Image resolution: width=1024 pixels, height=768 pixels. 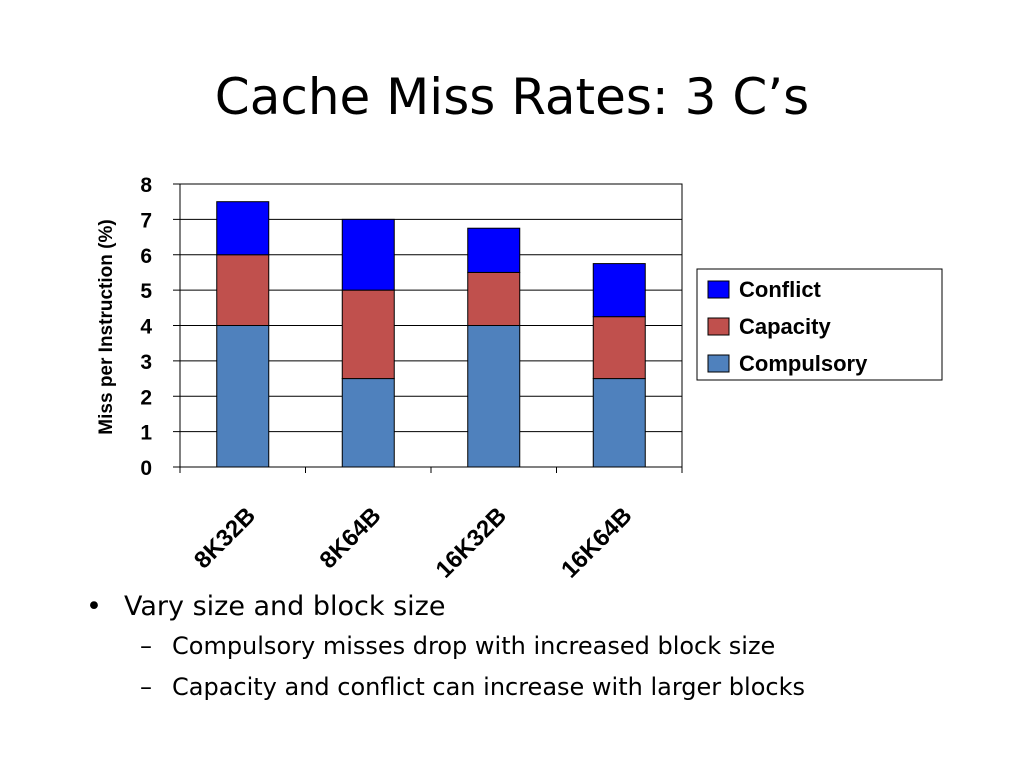 What do you see at coordinates (225, 538) in the screenshot?
I see `x-category-label: 8K32B` at bounding box center [225, 538].